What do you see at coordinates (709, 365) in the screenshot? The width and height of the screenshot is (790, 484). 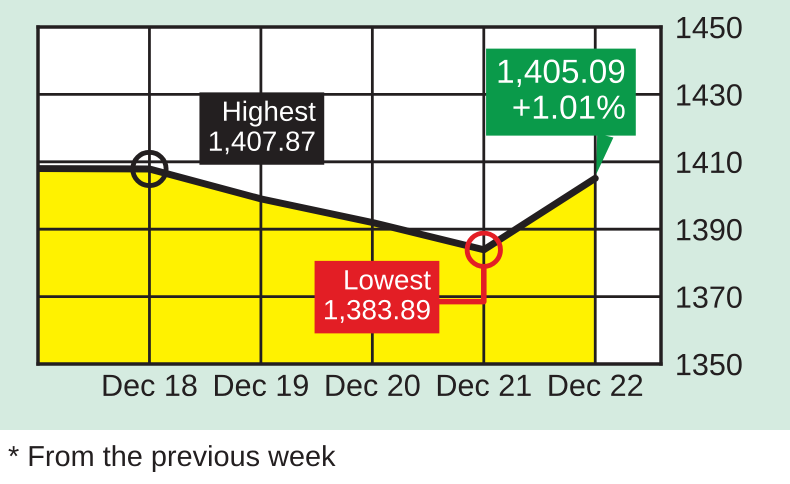 I see `y-tick-label: 1350` at bounding box center [709, 365].